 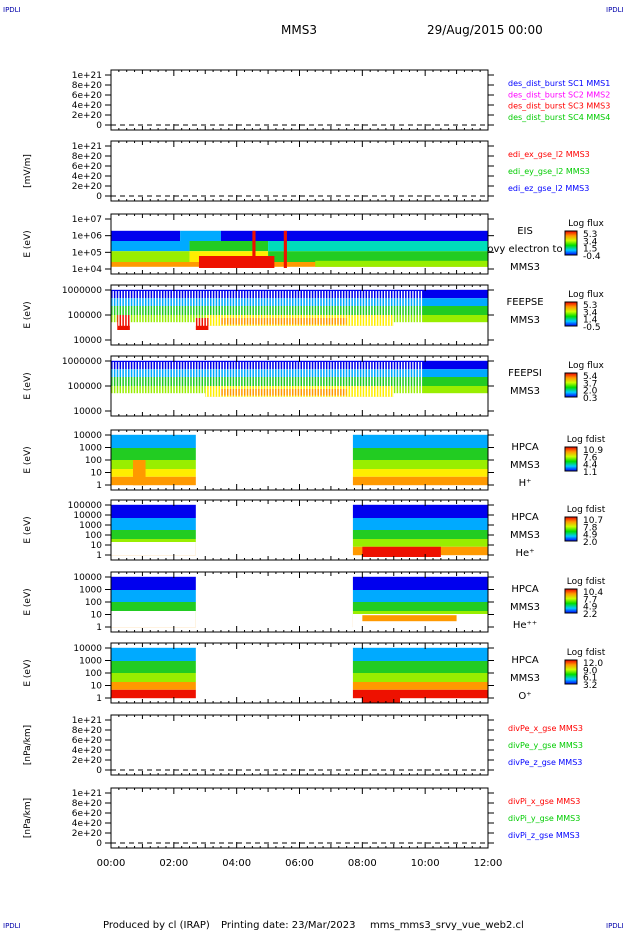 I want to click on eis-colorbar-tick-label: -0.4, so click(x=592, y=257).